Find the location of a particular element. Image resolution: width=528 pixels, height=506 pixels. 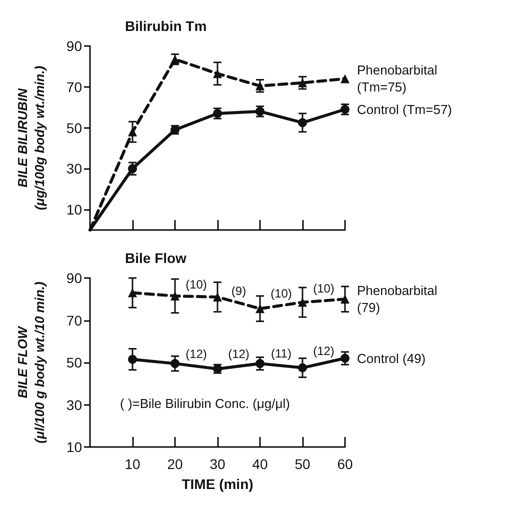

x-tick-label: 50 is located at coordinates (302, 464).